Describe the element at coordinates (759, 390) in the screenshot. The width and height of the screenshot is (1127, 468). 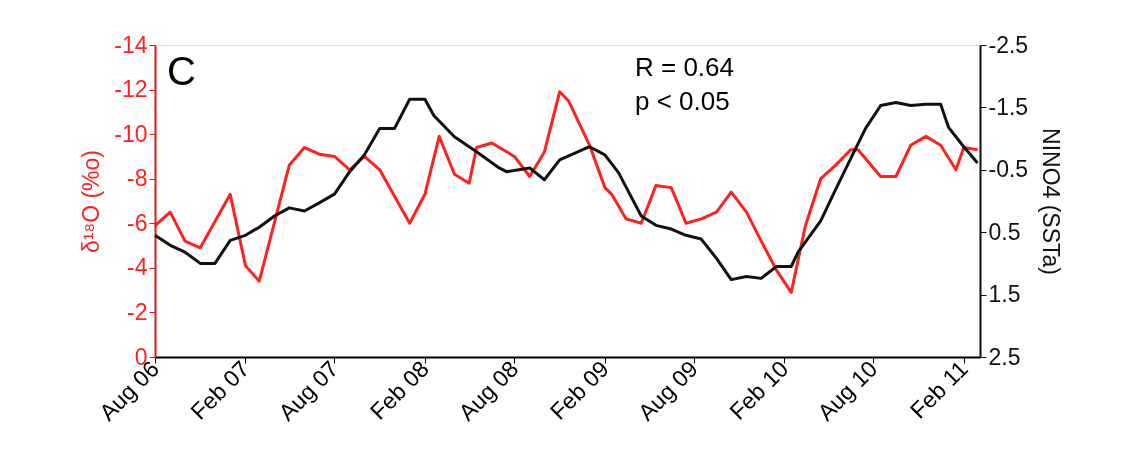
I see `x-tick-label: Feb 10` at that location.